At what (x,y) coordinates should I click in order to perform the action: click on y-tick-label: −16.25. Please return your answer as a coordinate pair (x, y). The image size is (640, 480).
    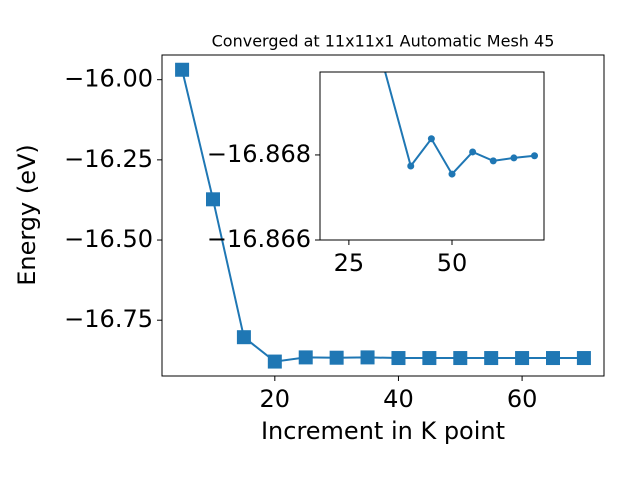
    Looking at the image, I should click on (108, 159).